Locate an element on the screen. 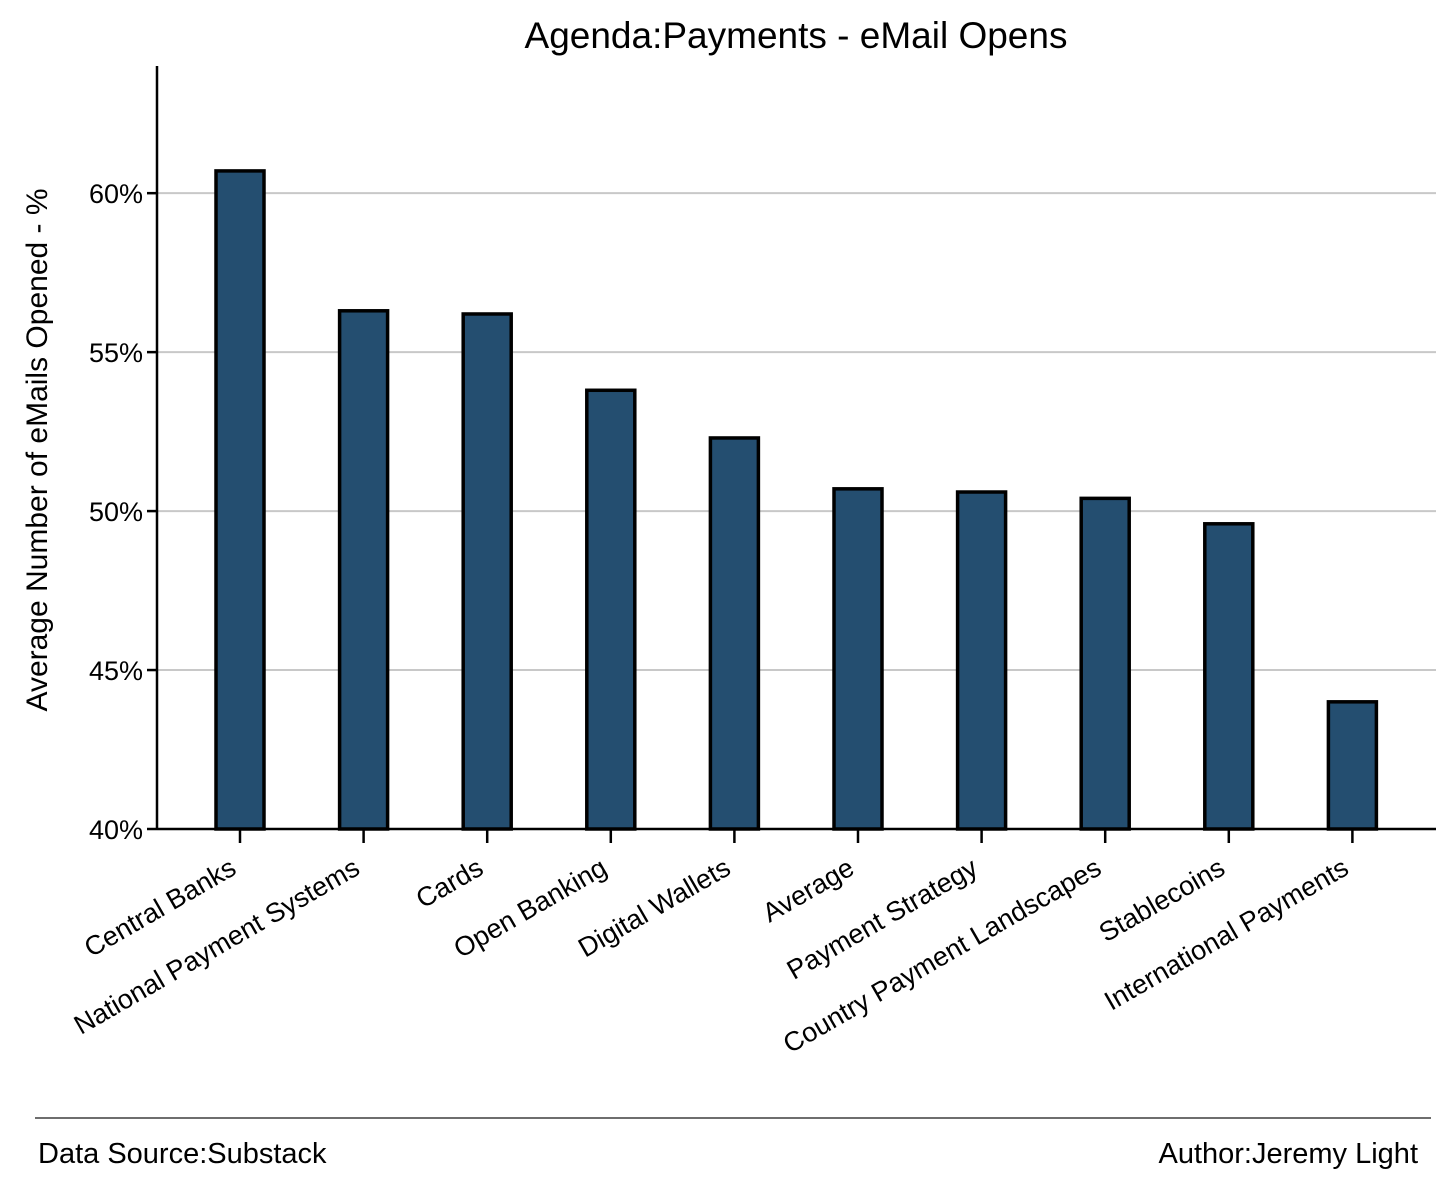  y-tick-label: 55% is located at coordinates (116, 353).